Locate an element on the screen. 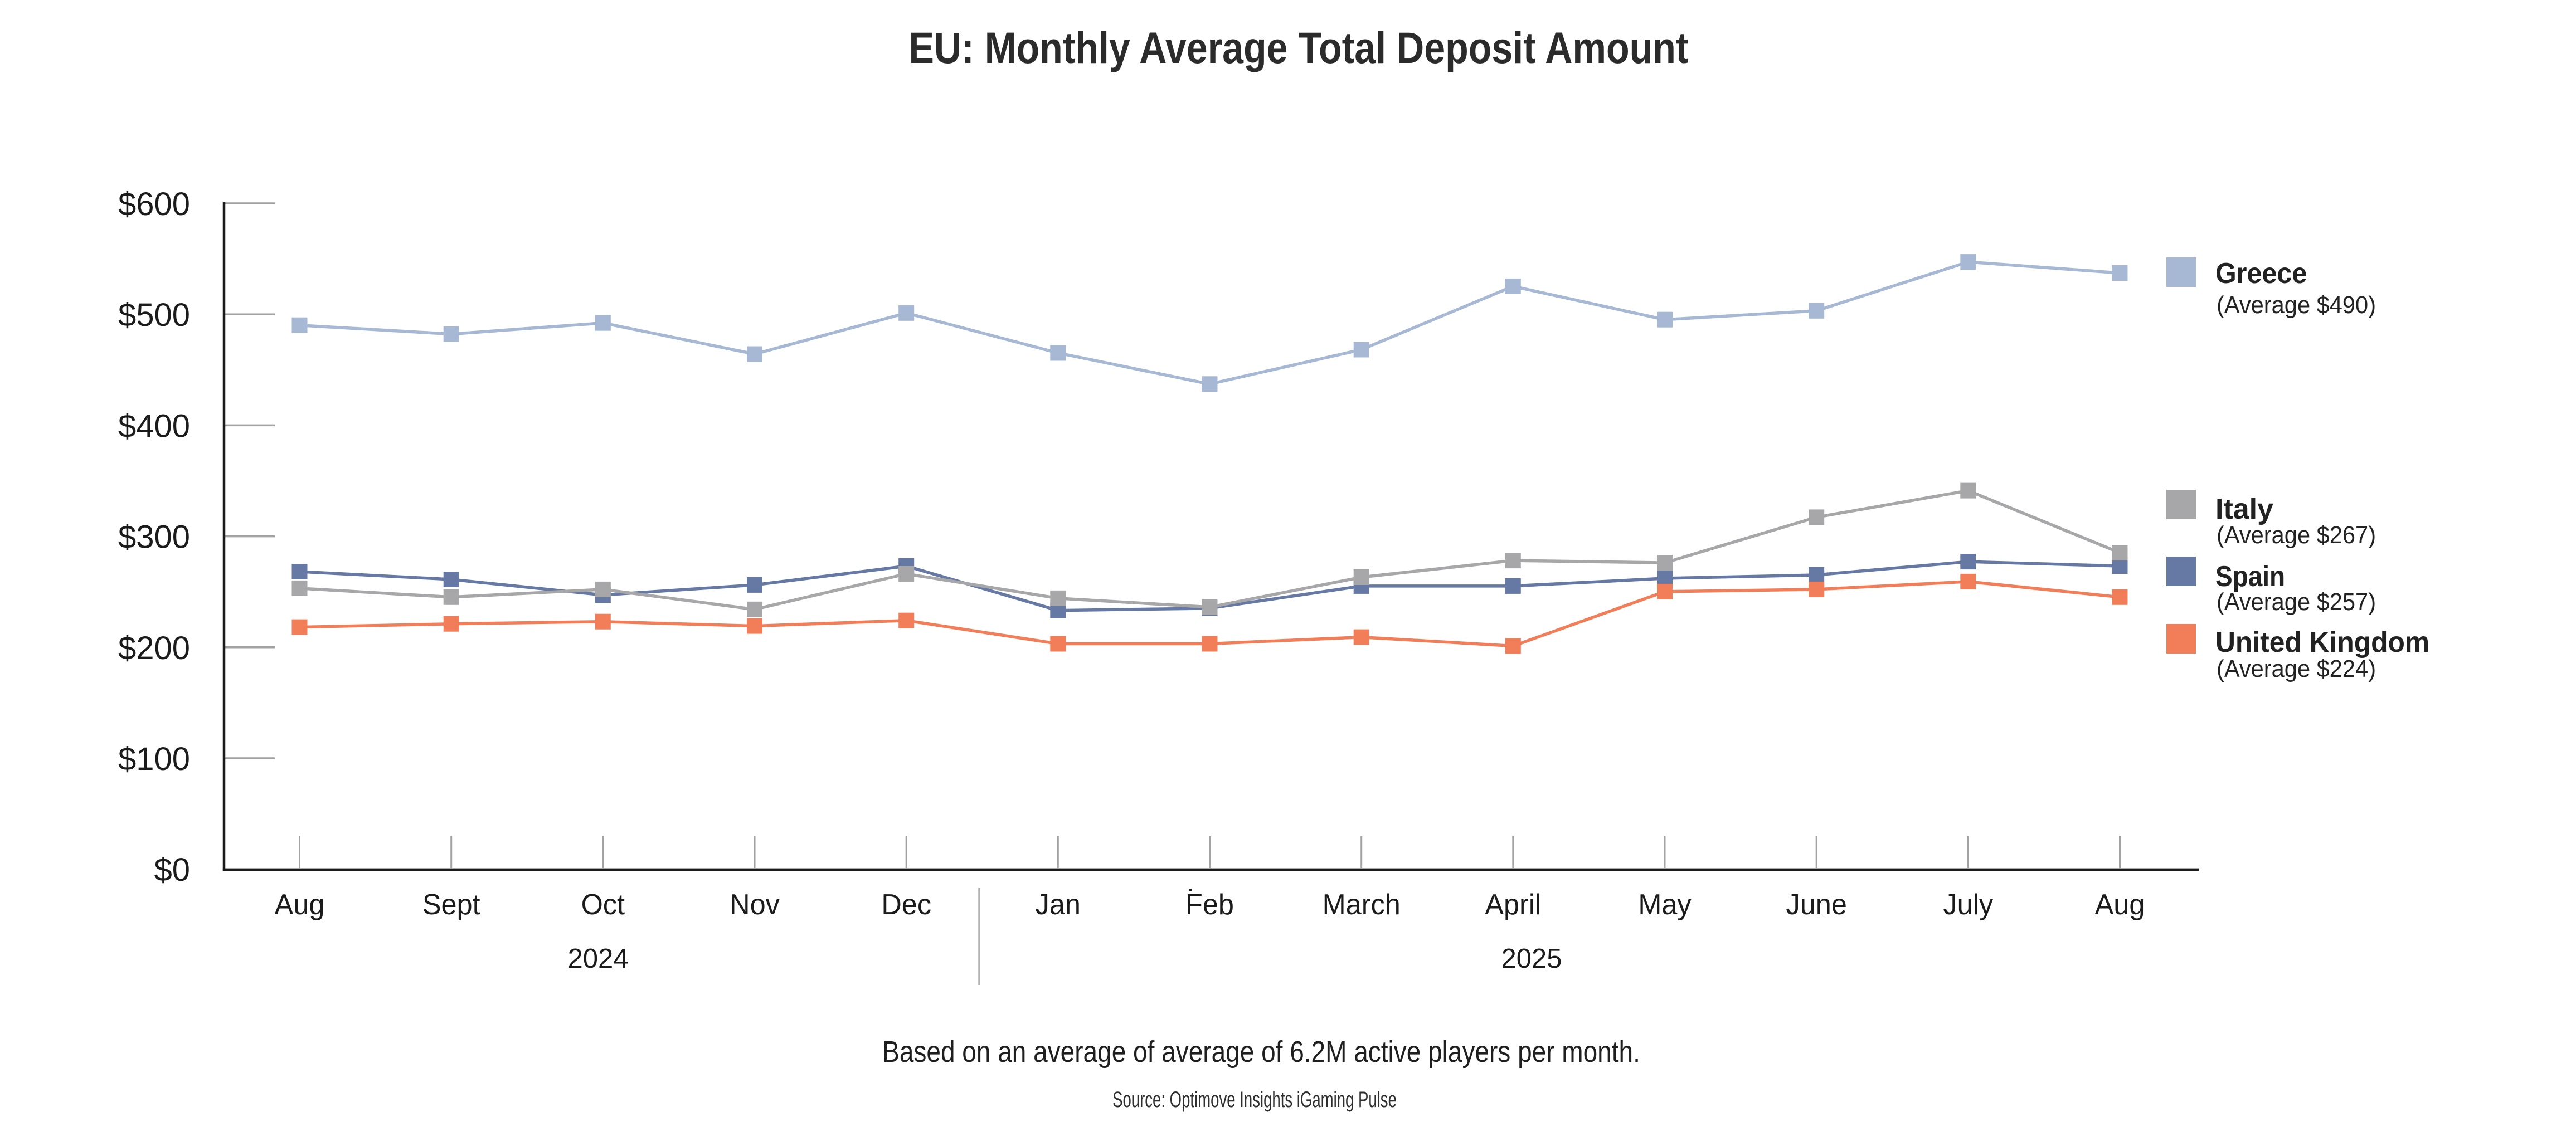  svg-text: (Average $267) is located at coordinates (2297, 535).